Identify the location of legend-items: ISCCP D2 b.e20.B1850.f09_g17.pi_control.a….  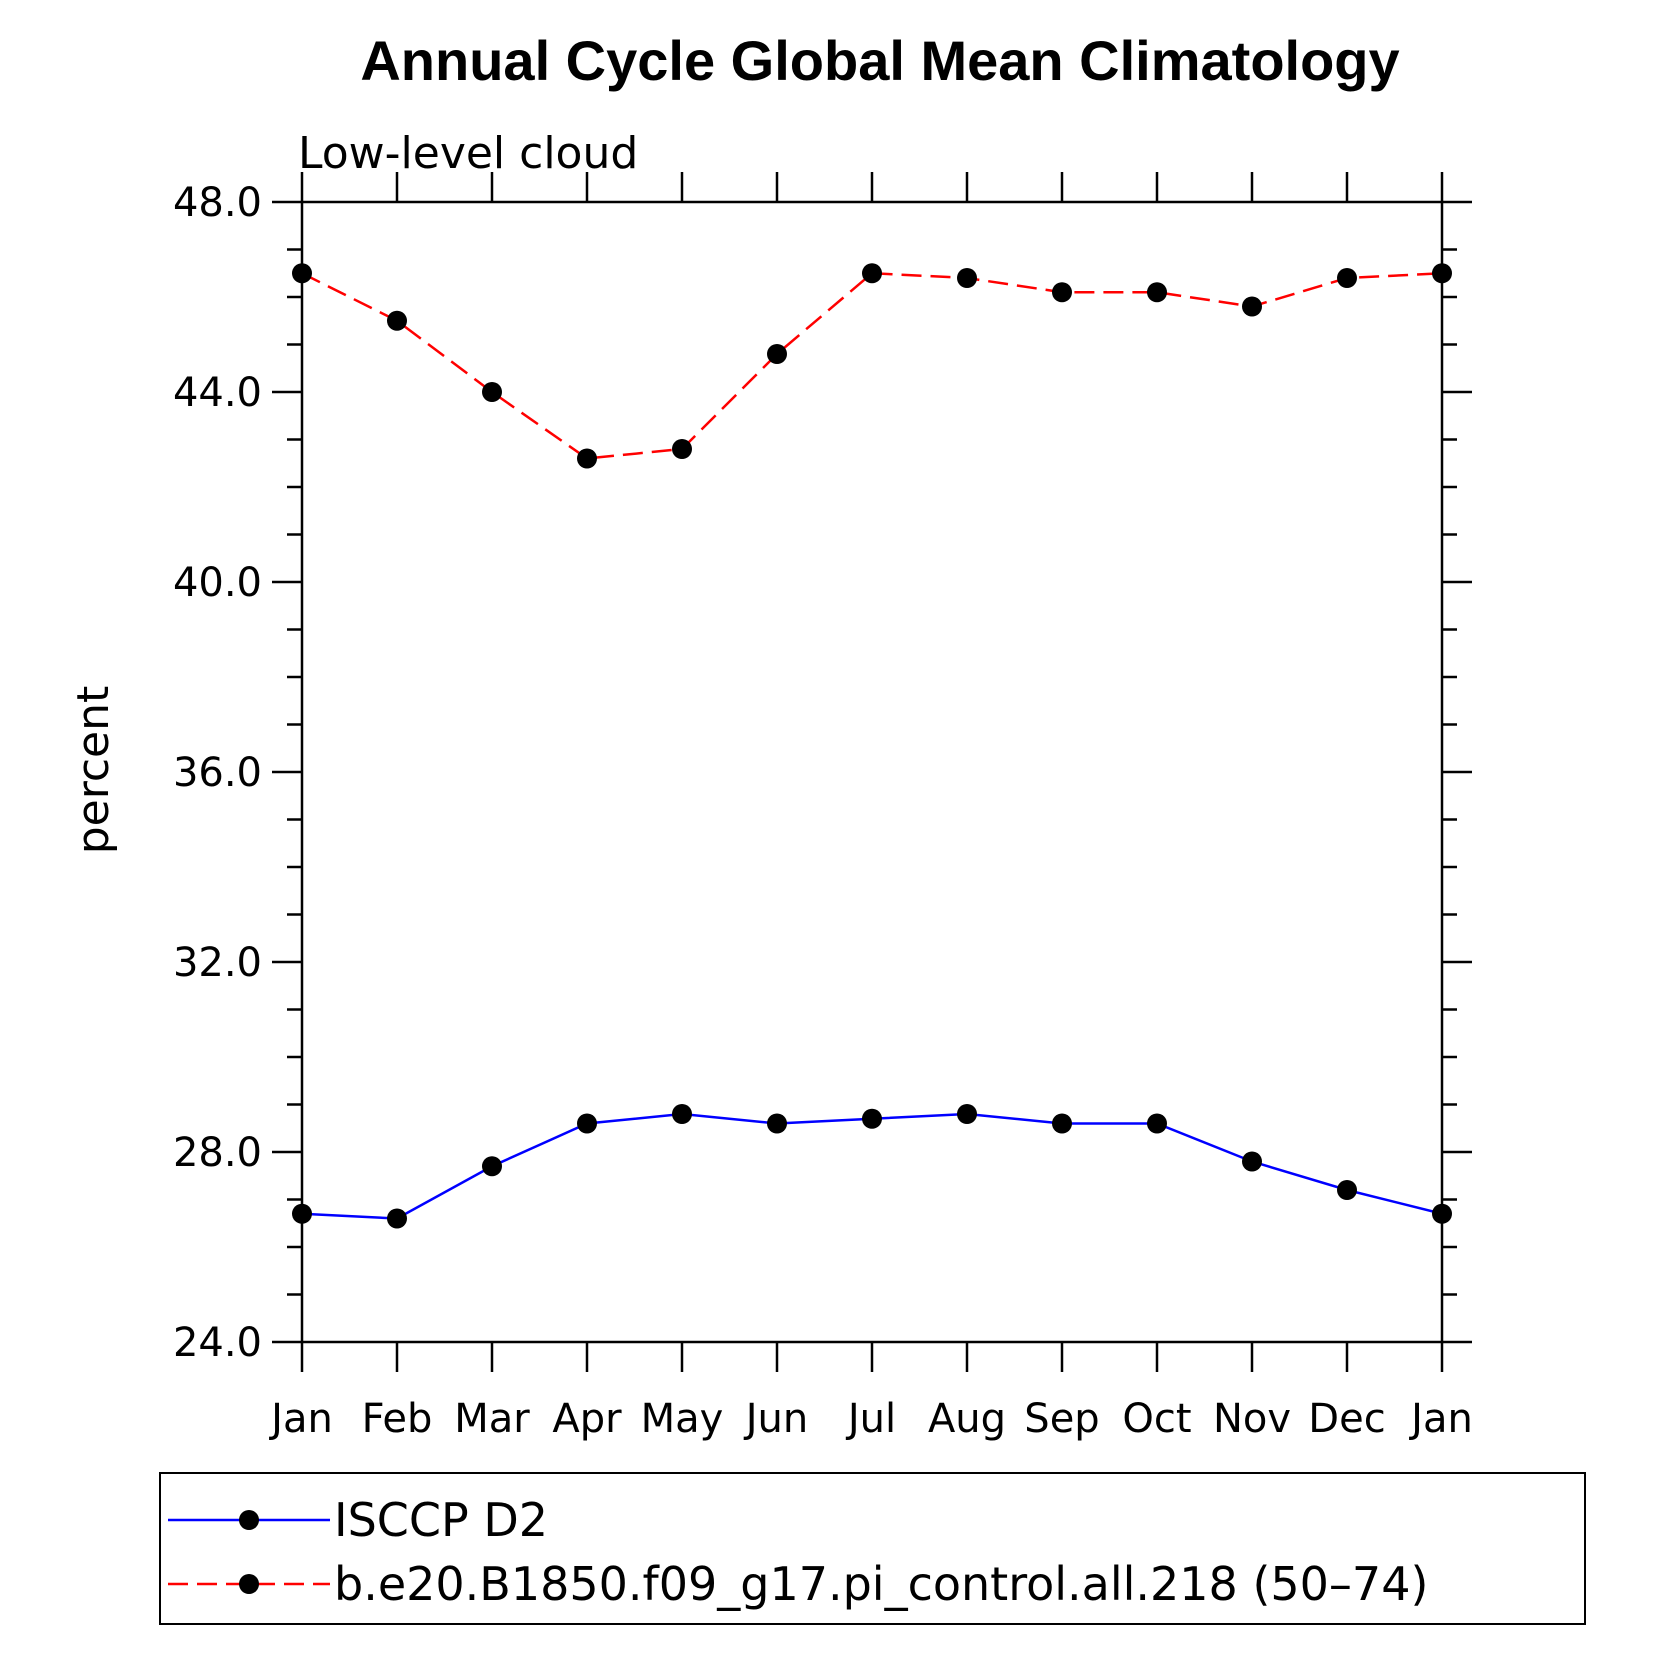
(798, 1552).